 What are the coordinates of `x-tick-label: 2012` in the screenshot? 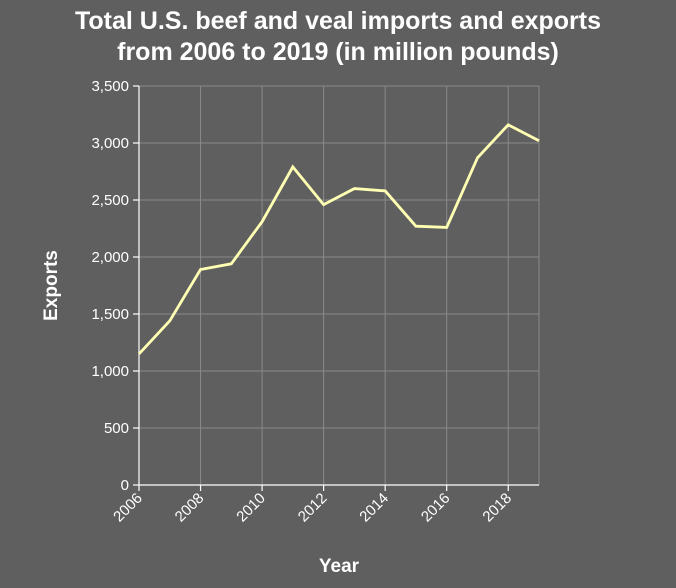 It's located at (313, 508).